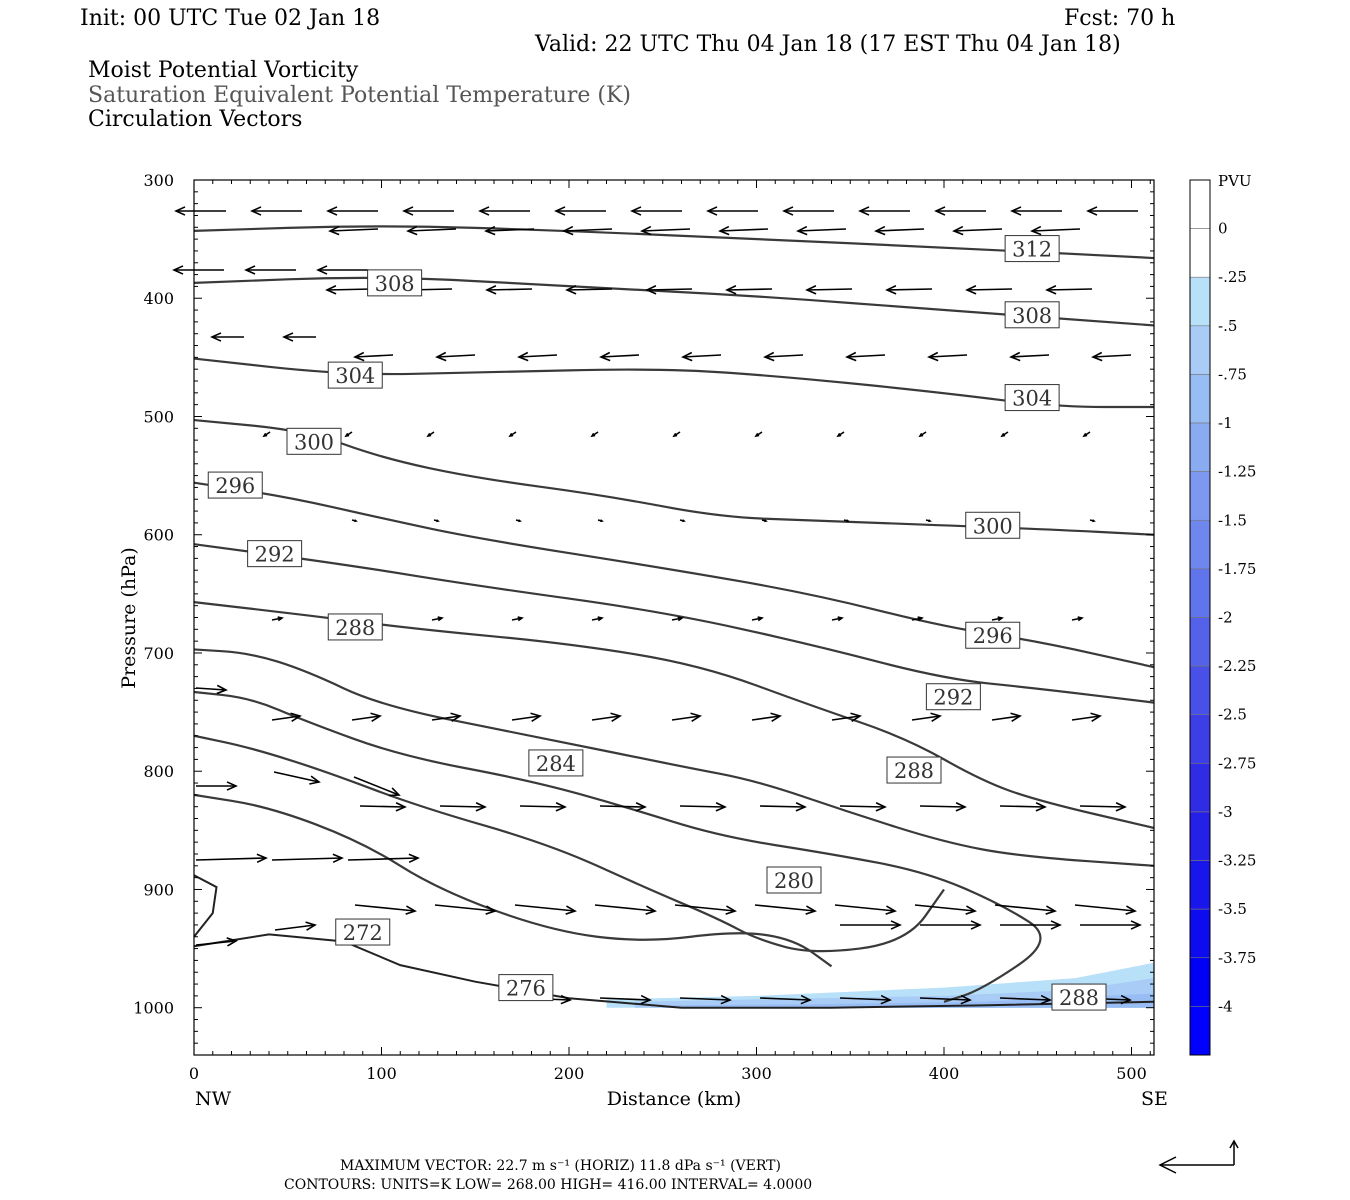 This screenshot has width=1350, height=1200. What do you see at coordinates (1032, 316) in the screenshot?
I see `contour-label: 308` at bounding box center [1032, 316].